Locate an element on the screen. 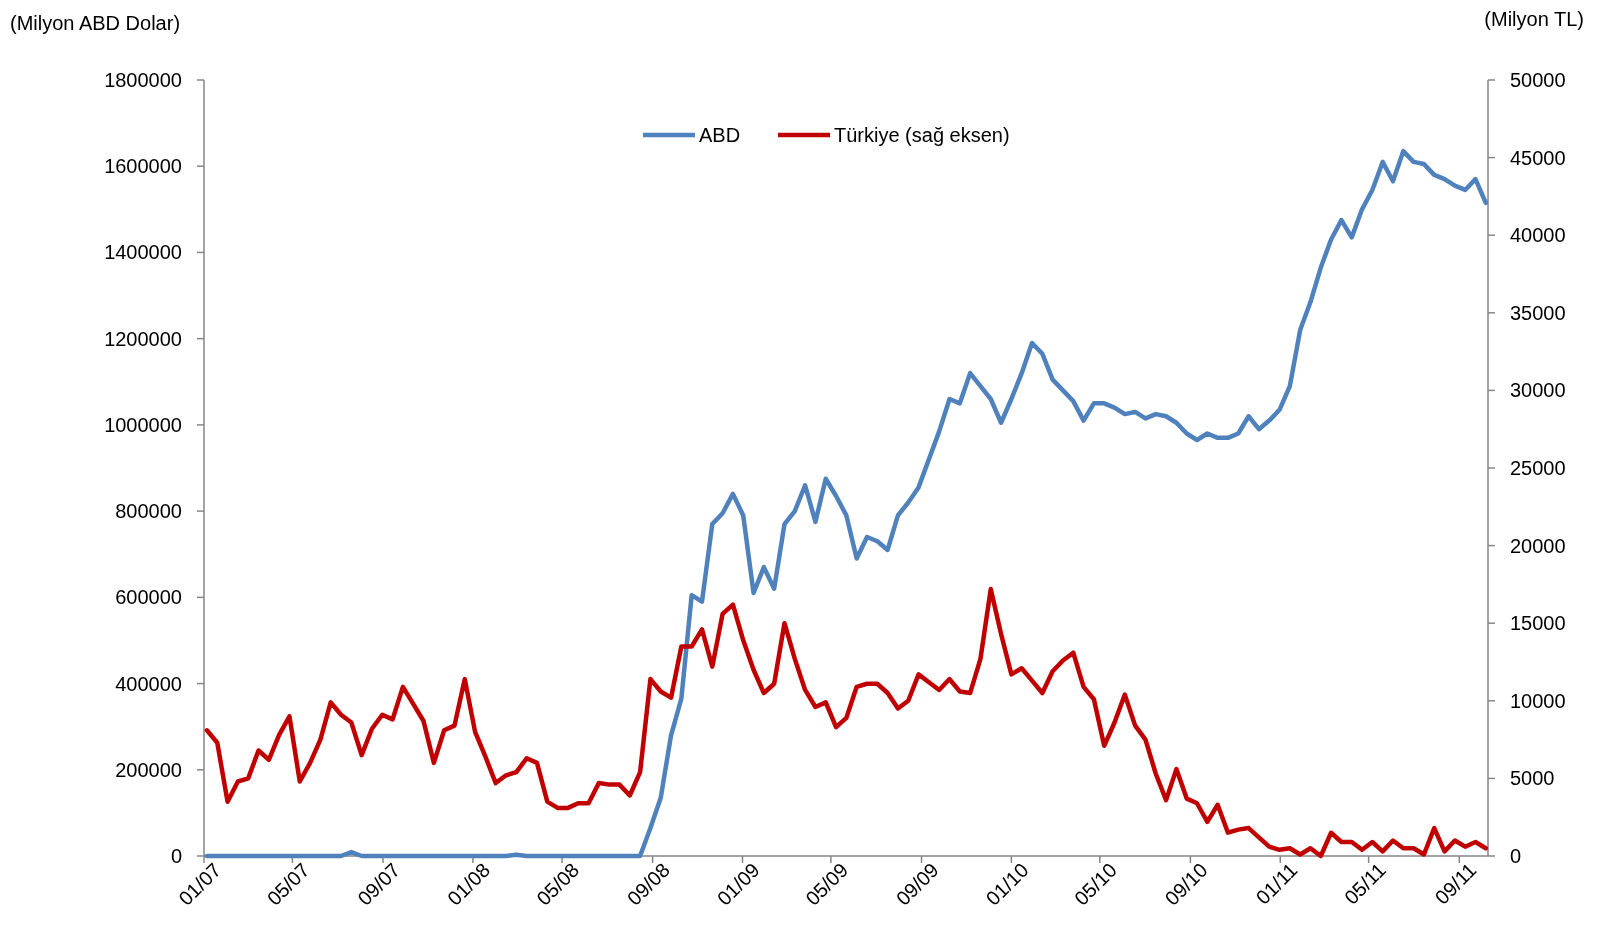 This screenshot has width=1598, height=944. y-tick-label: 200000 is located at coordinates (148, 769).